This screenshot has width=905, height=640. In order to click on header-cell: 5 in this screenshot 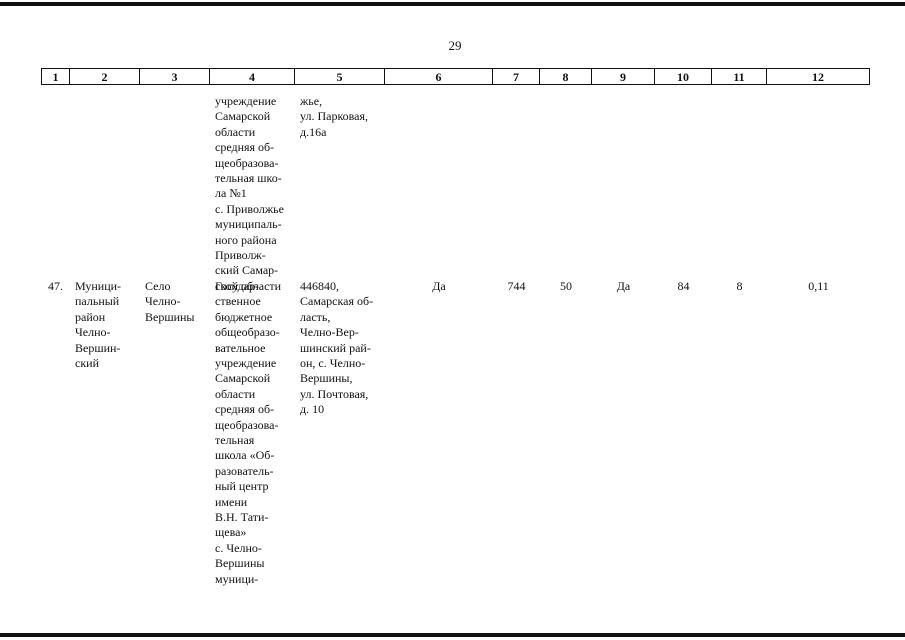, I will do `click(340, 76)`.